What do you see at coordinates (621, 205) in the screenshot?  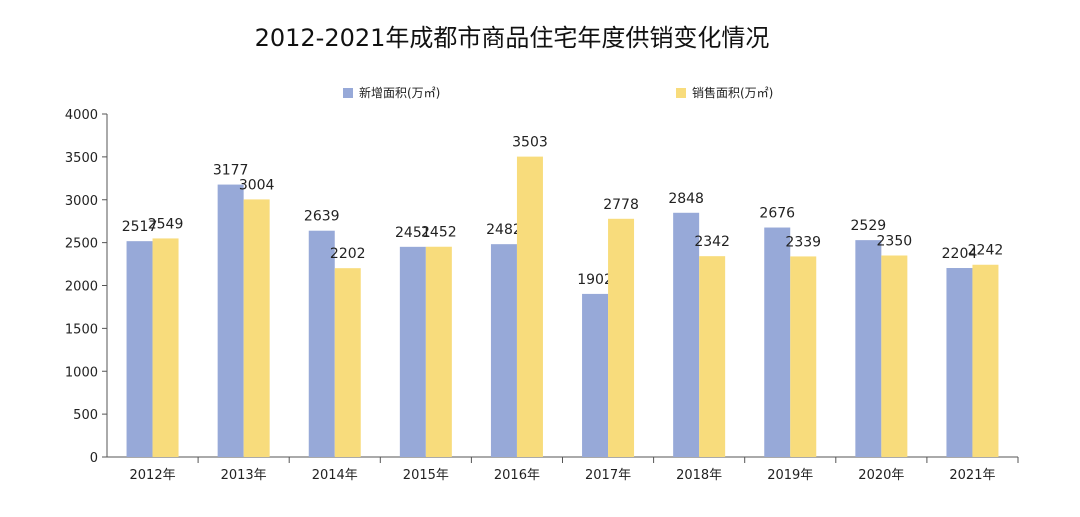 I see `data-label-sales-area: 2778` at bounding box center [621, 205].